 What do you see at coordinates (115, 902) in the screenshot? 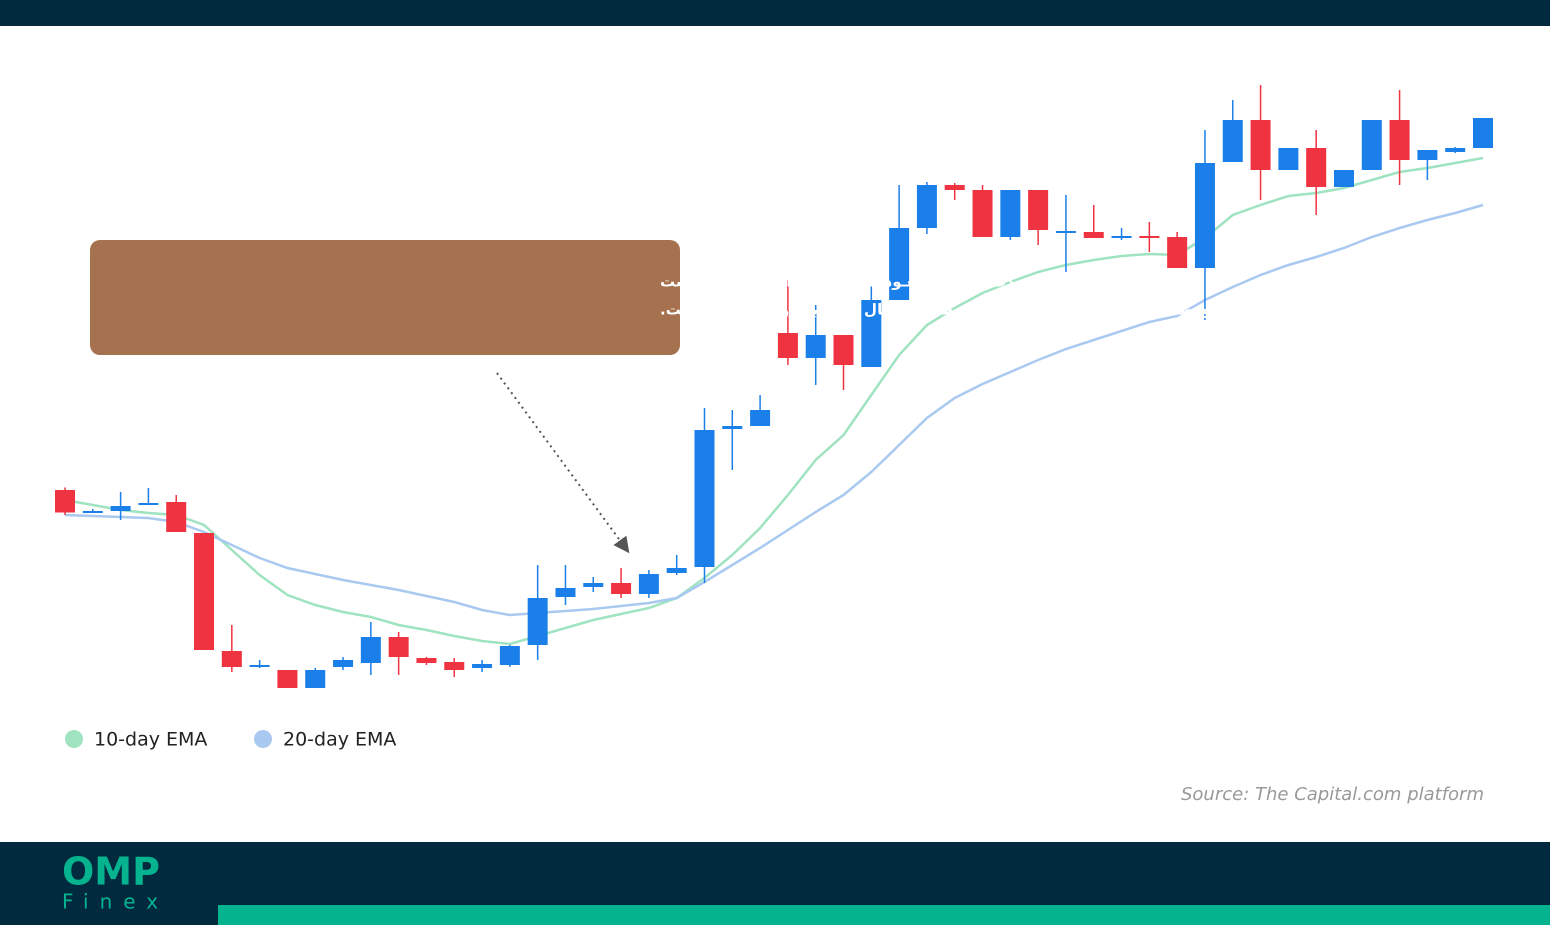
I see `logo-tagline: Finex` at bounding box center [115, 902].